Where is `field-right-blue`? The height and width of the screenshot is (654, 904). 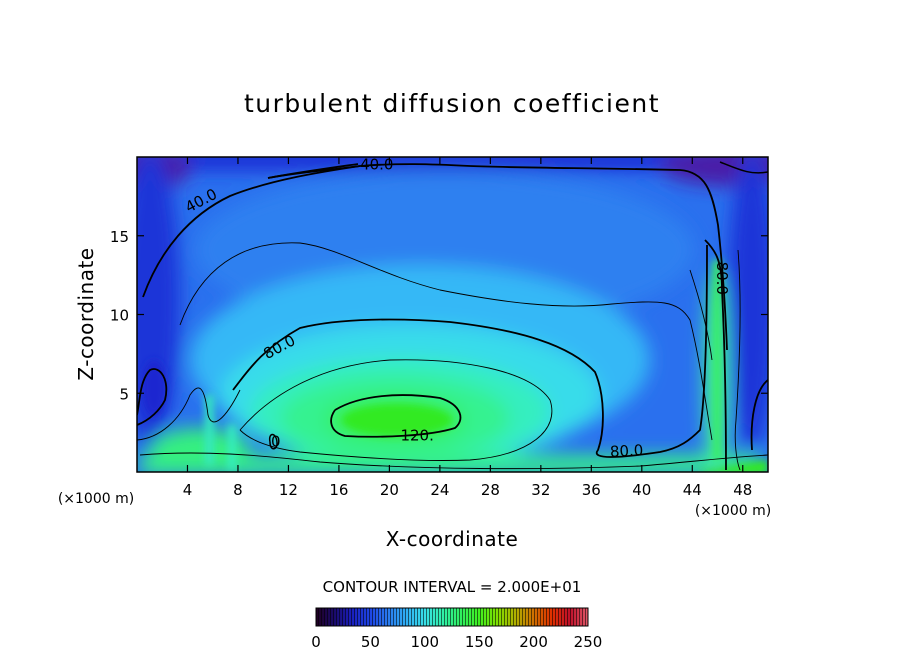 field-right-blue is located at coordinates (748, 303).